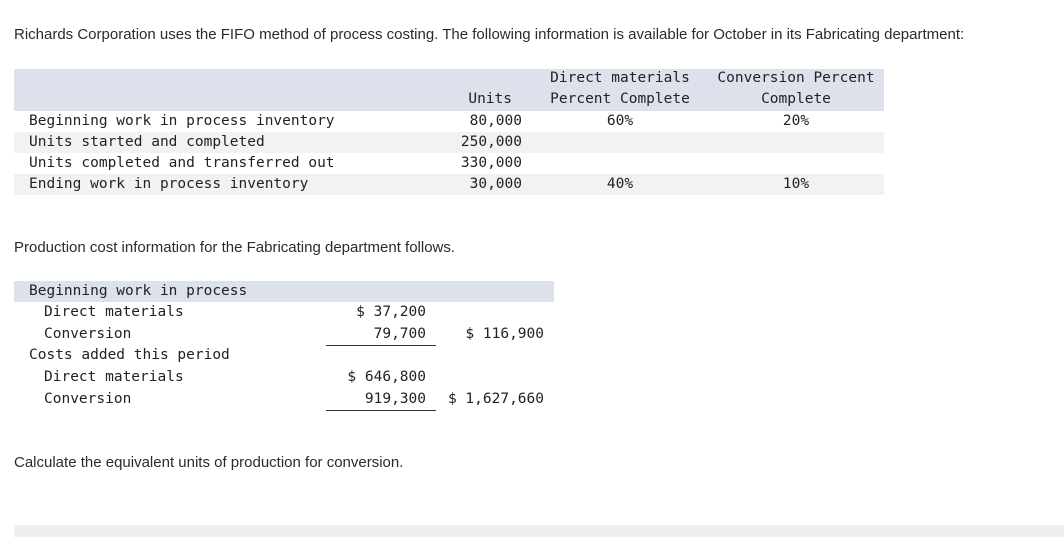 The height and width of the screenshot is (537, 1064). I want to click on cost-table-header-band, so click(284, 291).